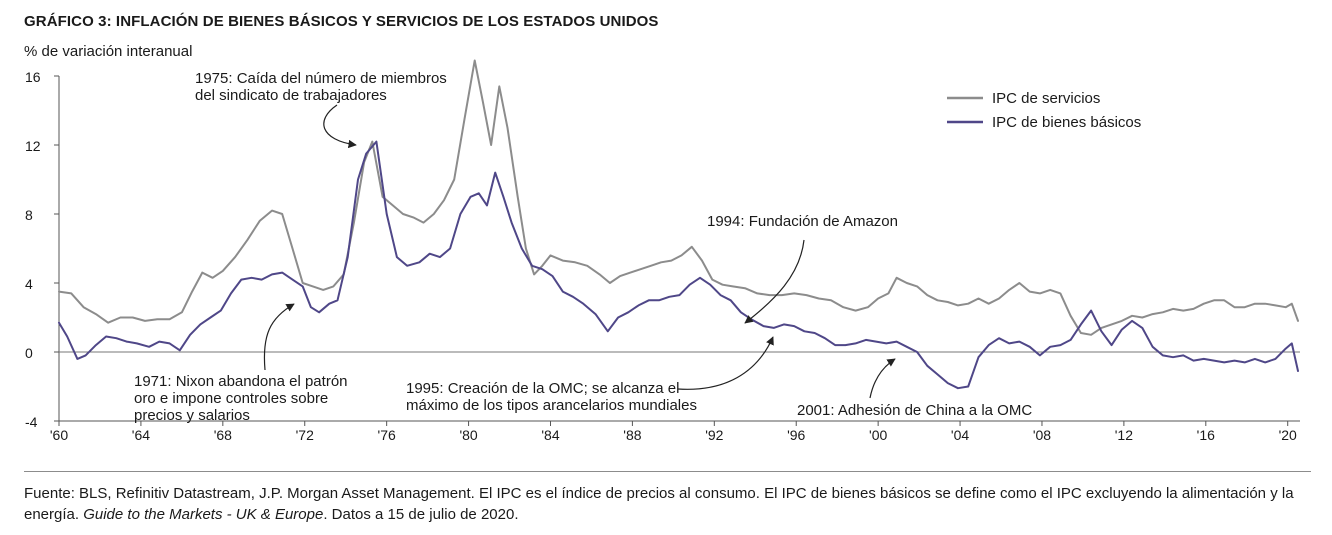 This screenshot has height=535, width=1332. Describe the element at coordinates (468, 435) in the screenshot. I see `x-tick-label: '80` at that location.